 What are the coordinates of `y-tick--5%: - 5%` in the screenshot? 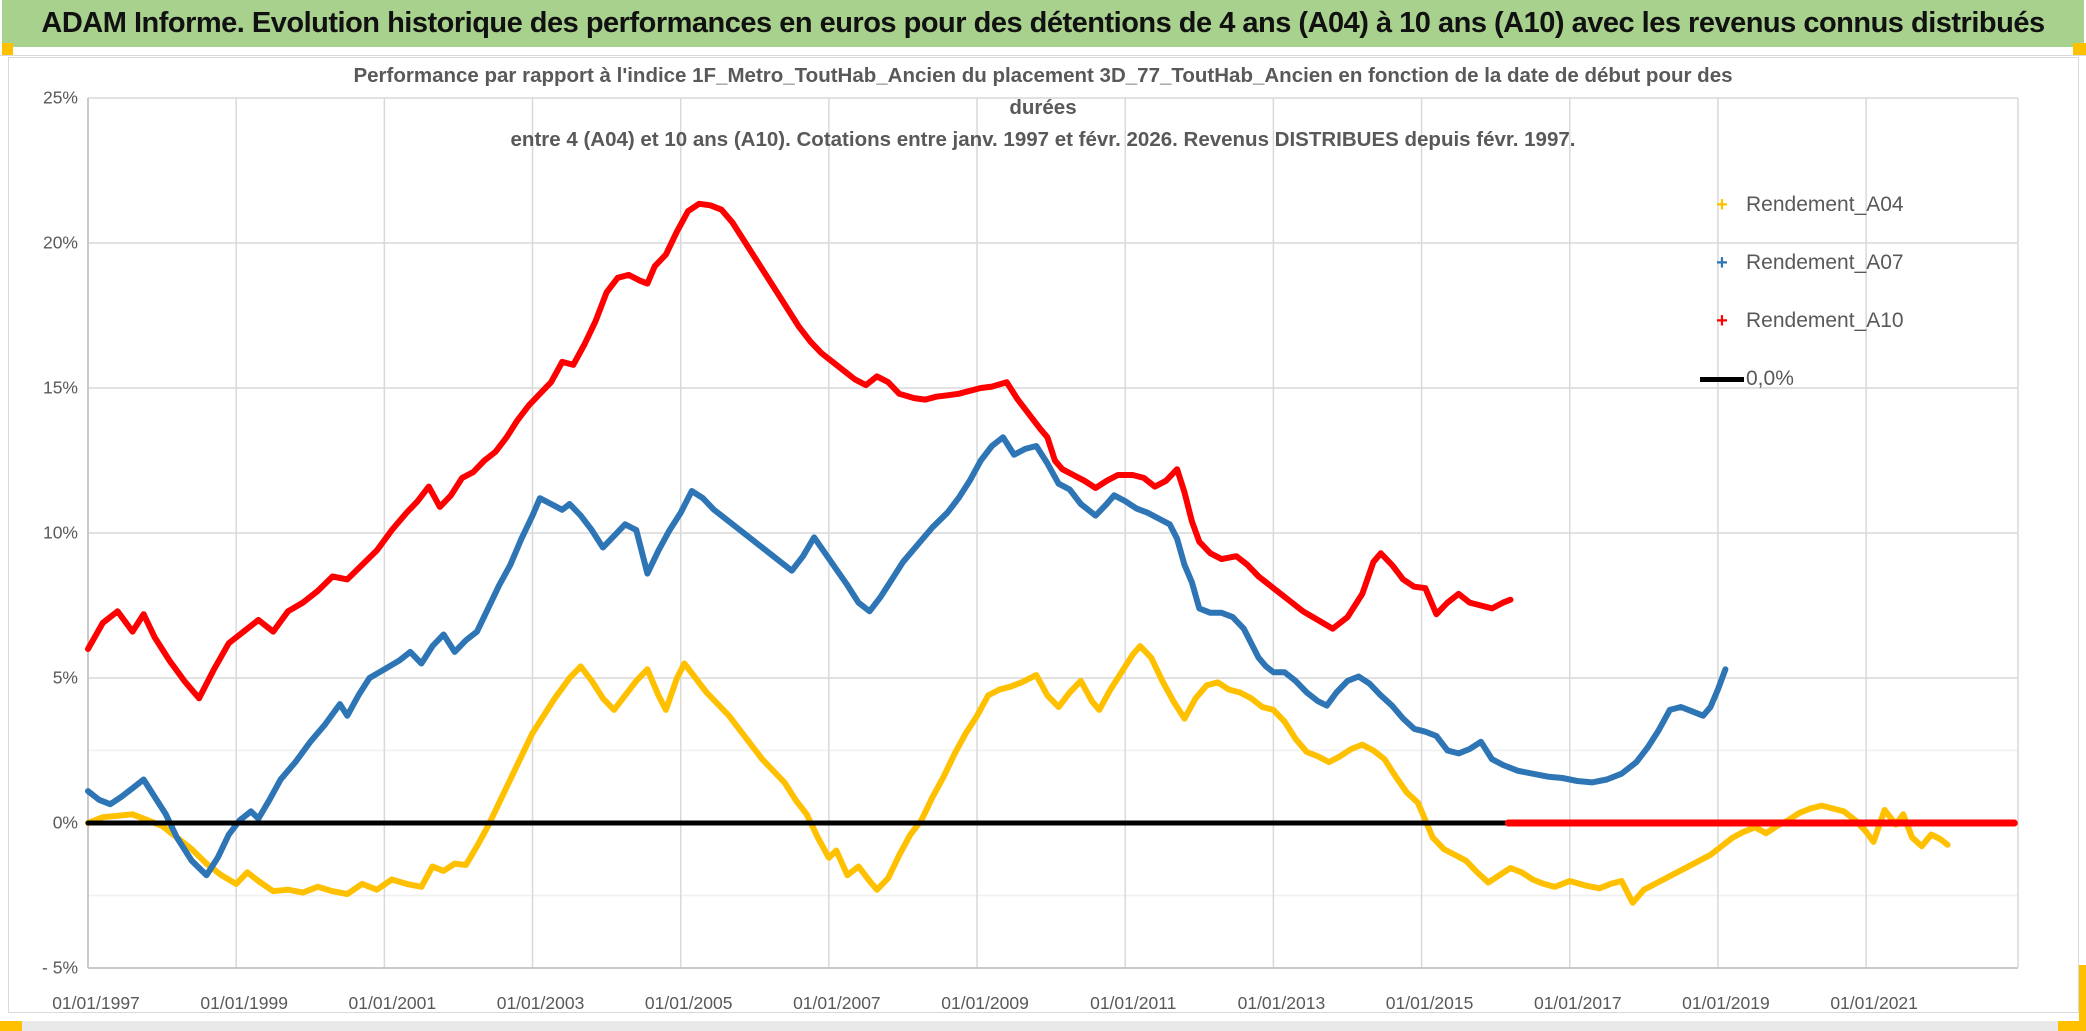 It's located at (60, 967).